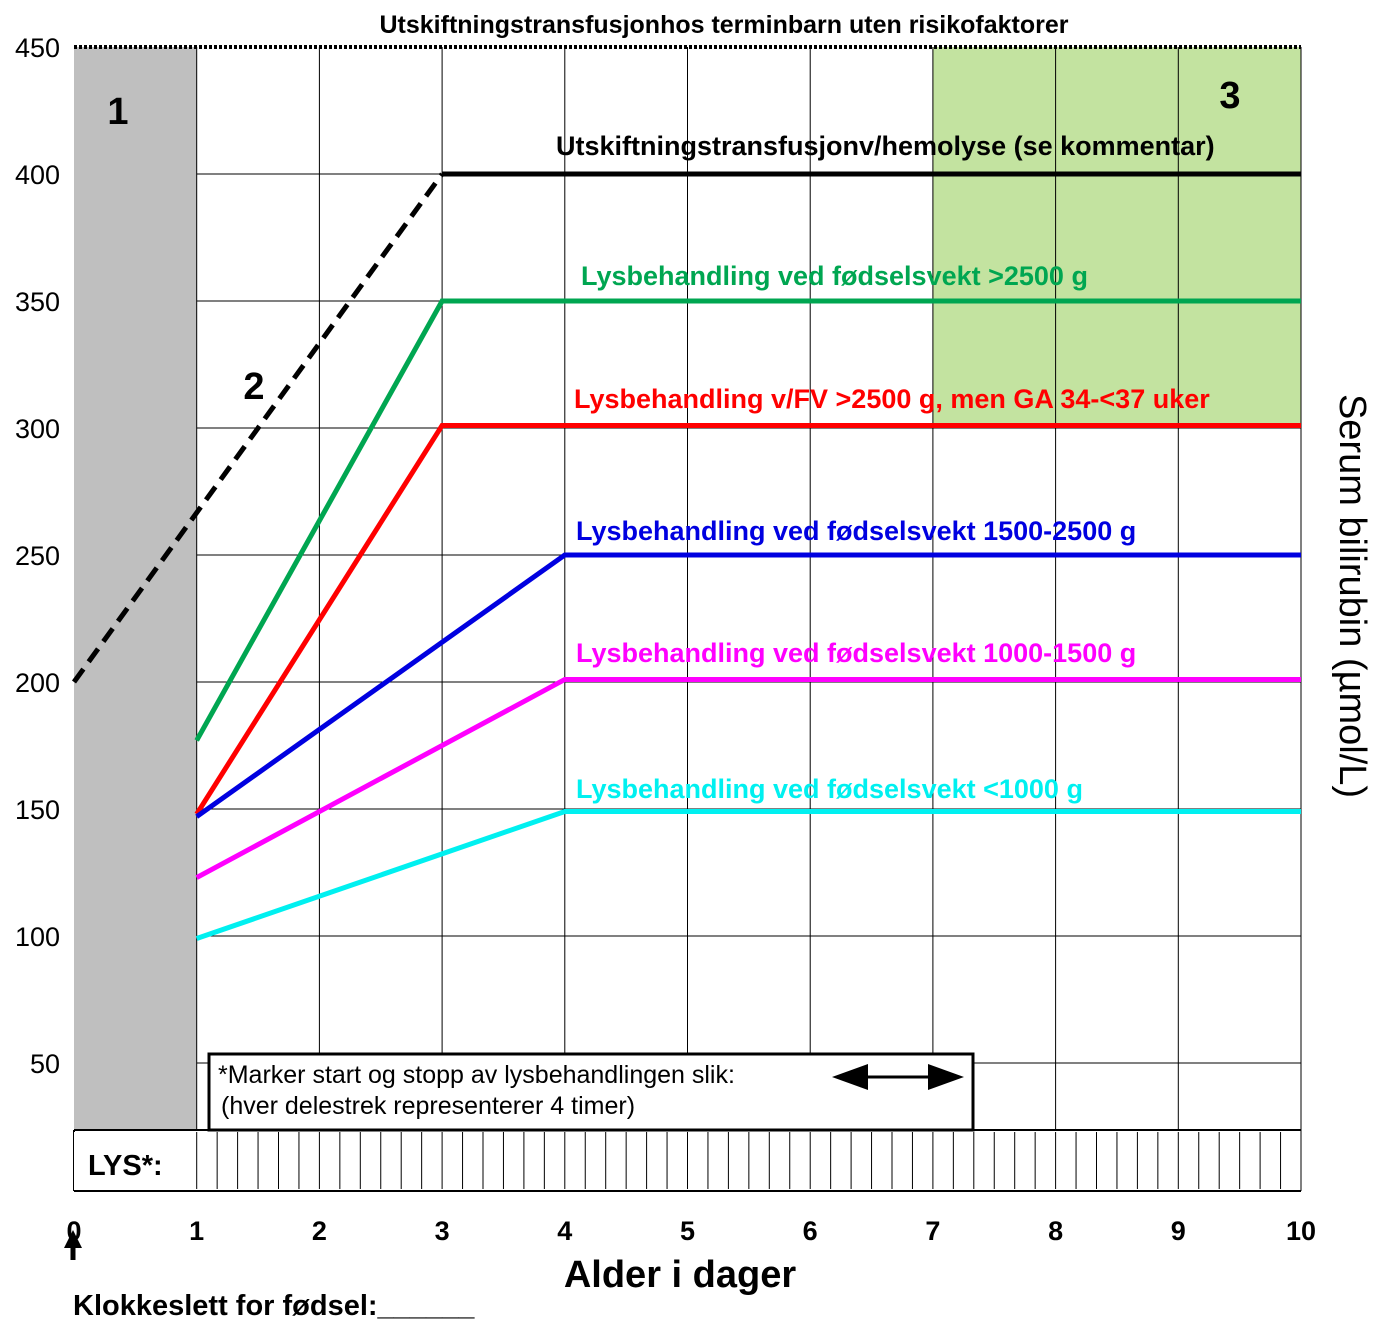 This screenshot has width=1381, height=1319. Describe the element at coordinates (45, 1064) in the screenshot. I see `y-tick-label: 50` at that location.